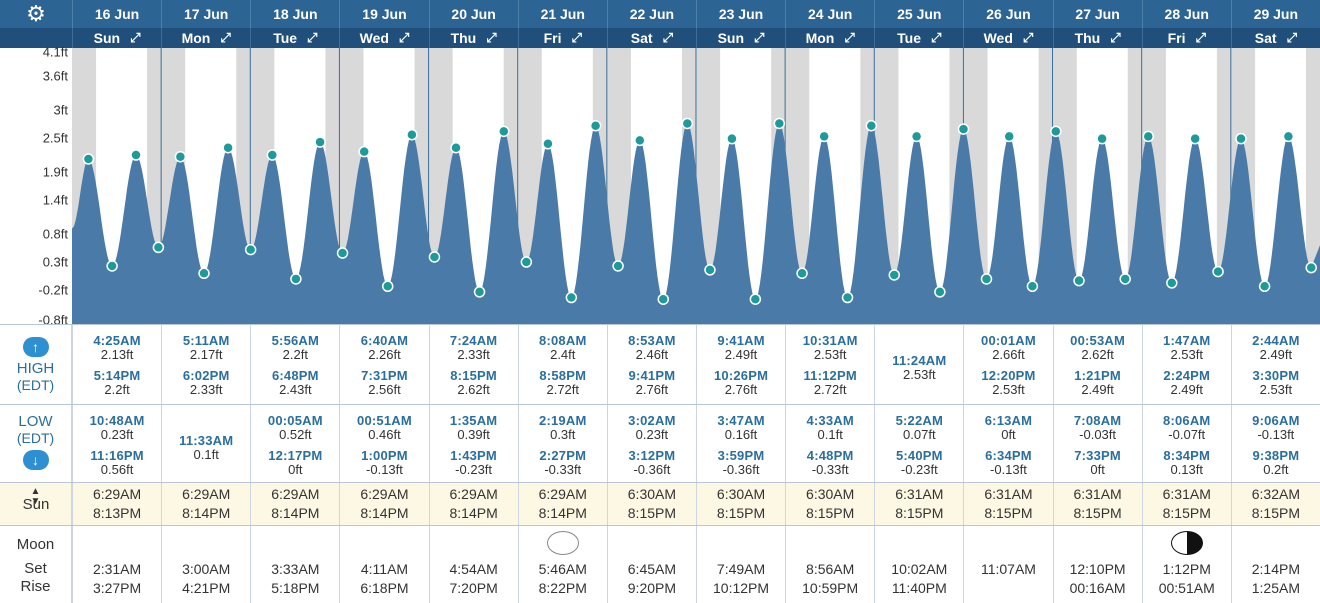 The height and width of the screenshot is (603, 1320). What do you see at coordinates (562, 513) in the screenshot?
I see `sunset-time: 8:14PM` at bounding box center [562, 513].